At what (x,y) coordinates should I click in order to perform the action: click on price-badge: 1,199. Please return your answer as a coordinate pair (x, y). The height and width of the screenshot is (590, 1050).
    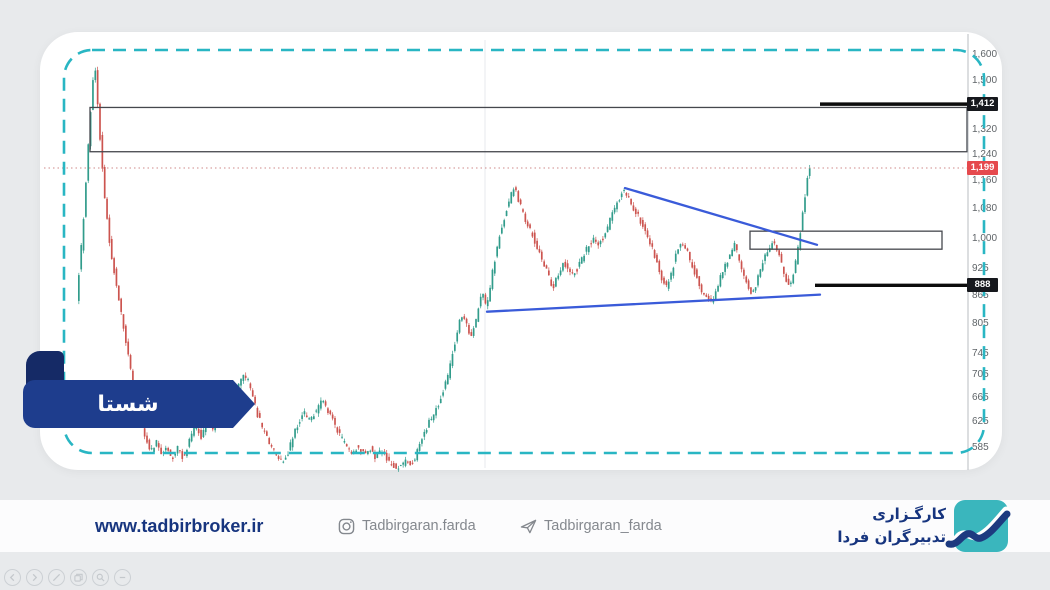
    Looking at the image, I should click on (982, 168).